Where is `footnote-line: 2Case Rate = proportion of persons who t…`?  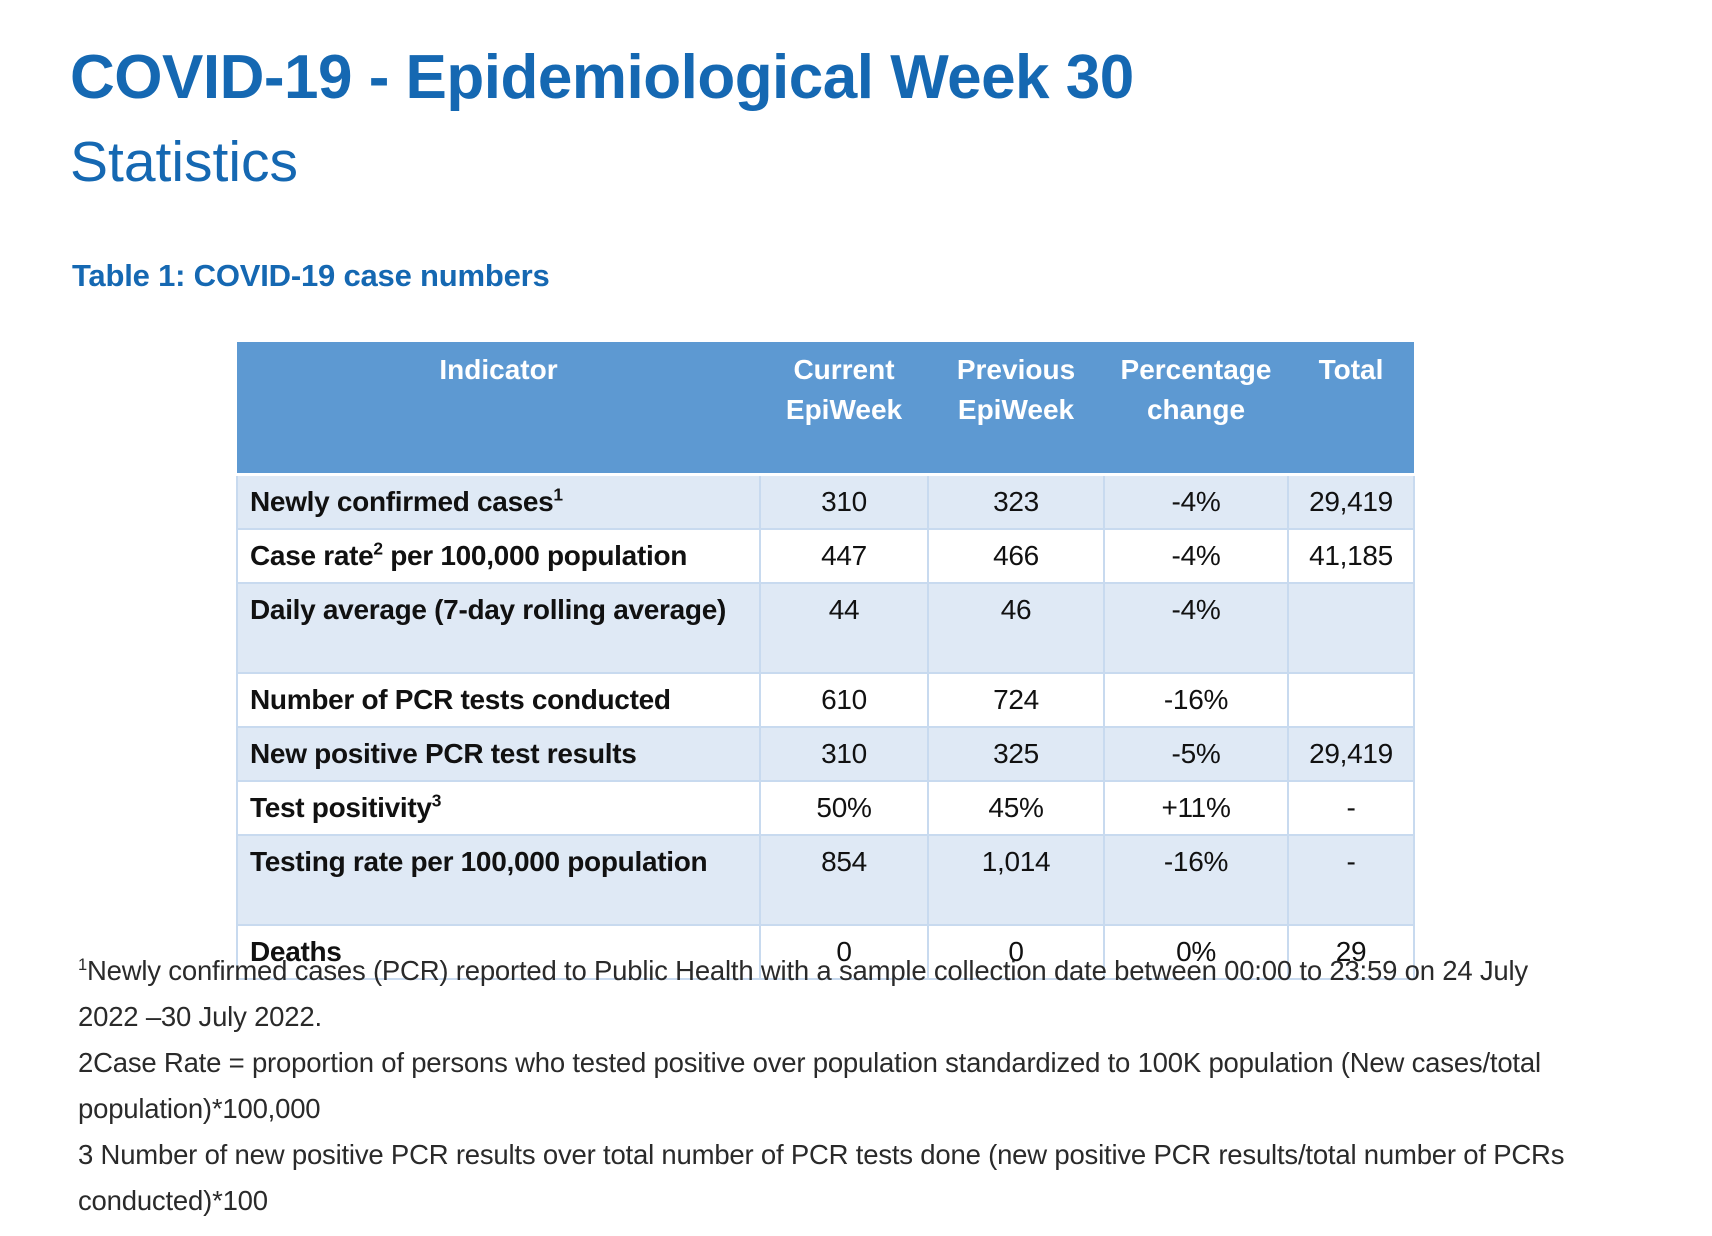 footnote-line: 2Case Rate = proportion of persons who t… is located at coordinates (809, 1062).